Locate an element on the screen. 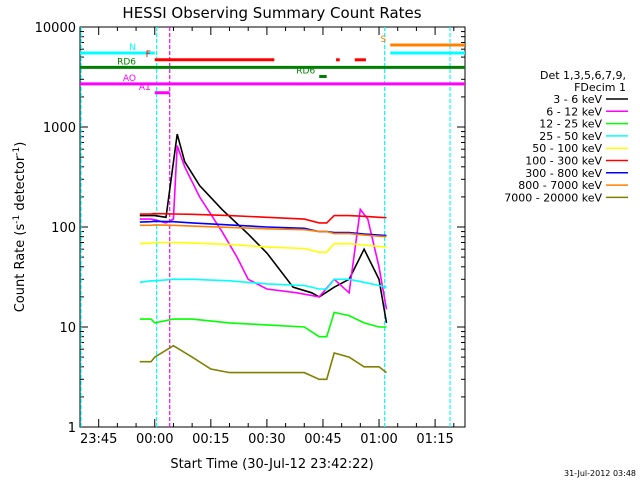 This screenshot has height=480, width=640. x-tick-label: 00:30 is located at coordinates (266, 439).